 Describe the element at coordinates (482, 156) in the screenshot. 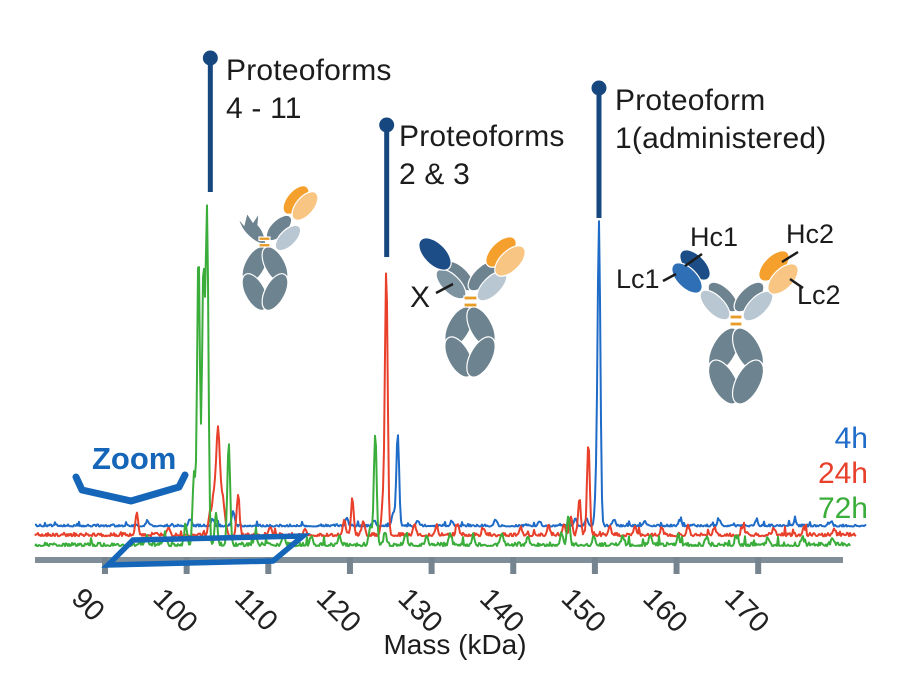

I see `annotation-proteoforms-2-3: Proteoforms 2 & 3` at that location.